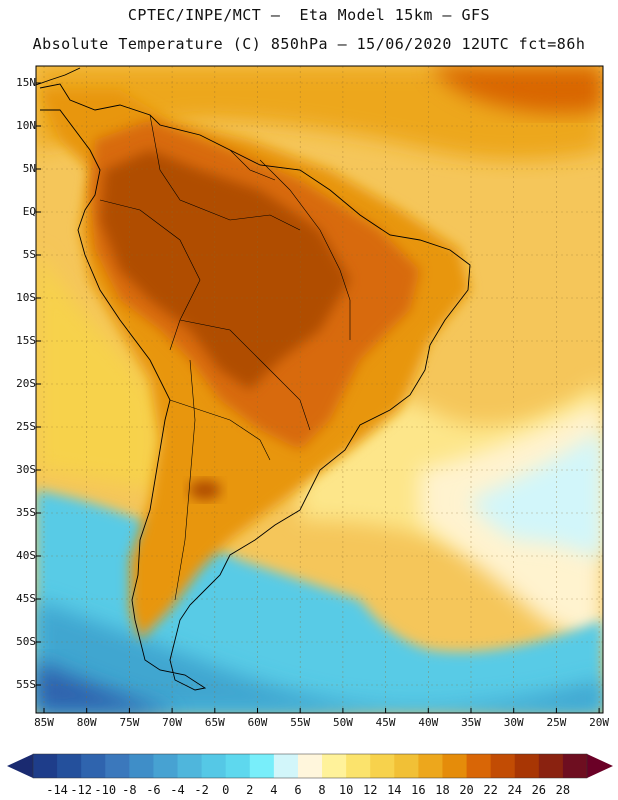  Describe the element at coordinates (129, 722) in the screenshot. I see `longitude-label: 75W` at that location.